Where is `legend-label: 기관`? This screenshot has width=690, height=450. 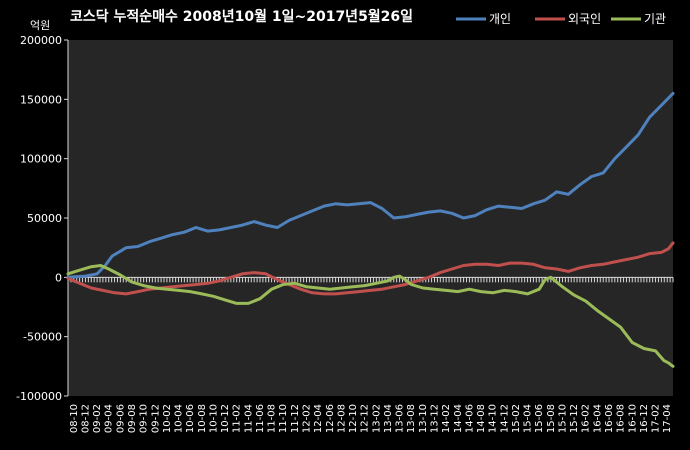
legend-label: 기관 is located at coordinates (655, 19).